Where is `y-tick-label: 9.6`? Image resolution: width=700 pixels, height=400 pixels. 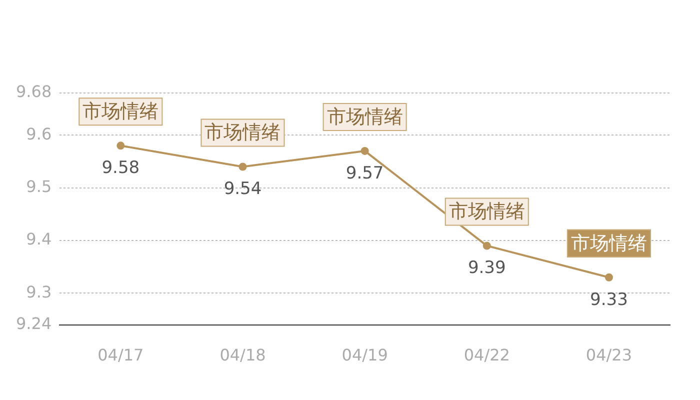 y-tick-label: 9.6 is located at coordinates (39, 134).